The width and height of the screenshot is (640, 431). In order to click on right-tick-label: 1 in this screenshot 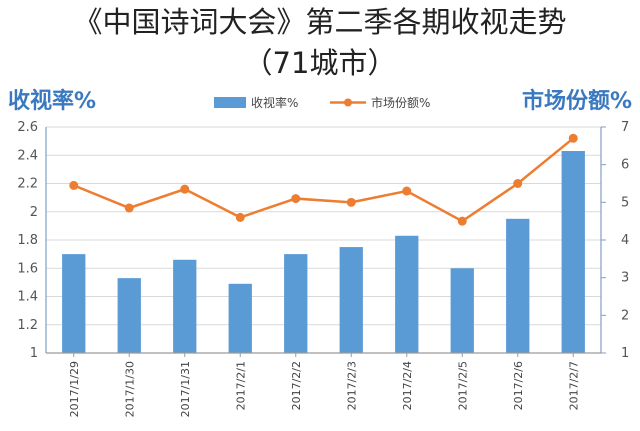, I will do `click(625, 353)`.